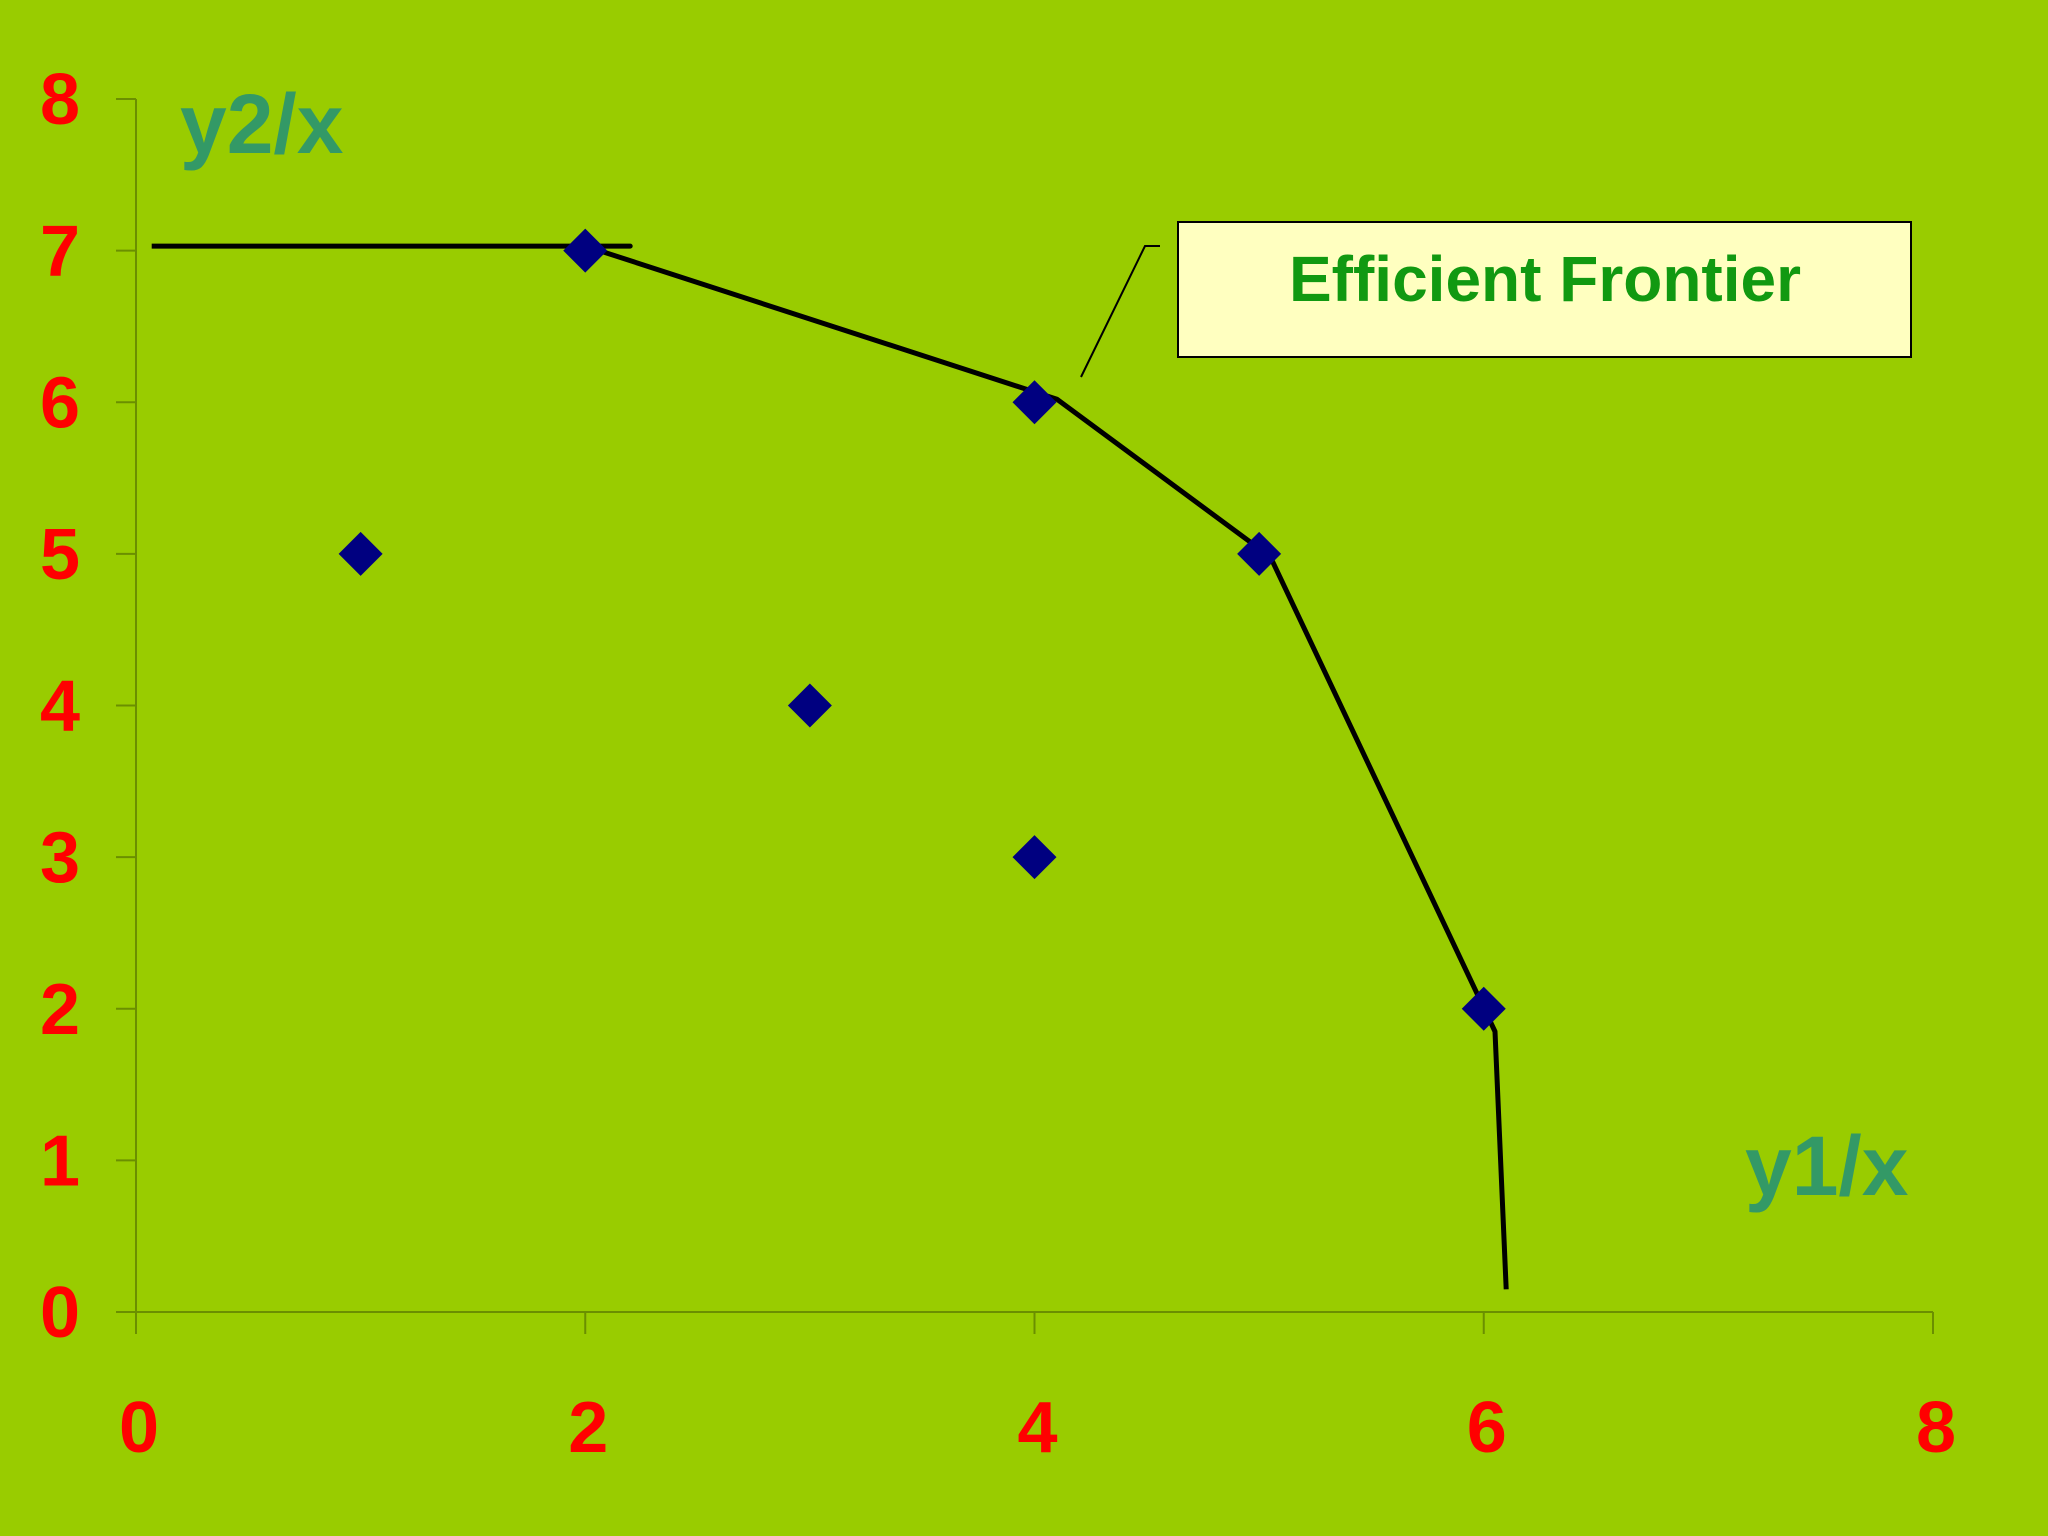 The width and height of the screenshot is (2048, 1536). What do you see at coordinates (60, 707) in the screenshot?
I see `y-tick-label-4: 4` at bounding box center [60, 707].